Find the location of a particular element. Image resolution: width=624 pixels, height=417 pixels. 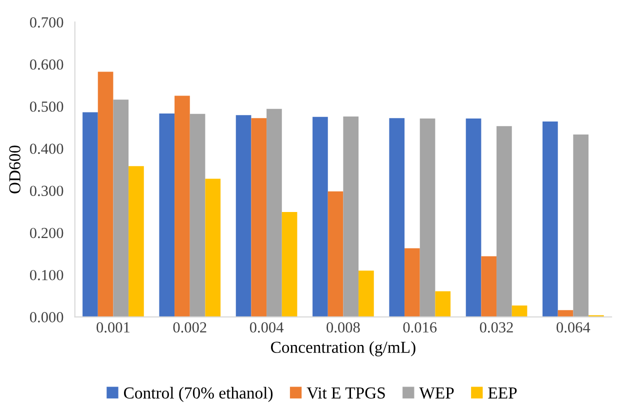

y-axis-title: OD600 is located at coordinates (14, 170).